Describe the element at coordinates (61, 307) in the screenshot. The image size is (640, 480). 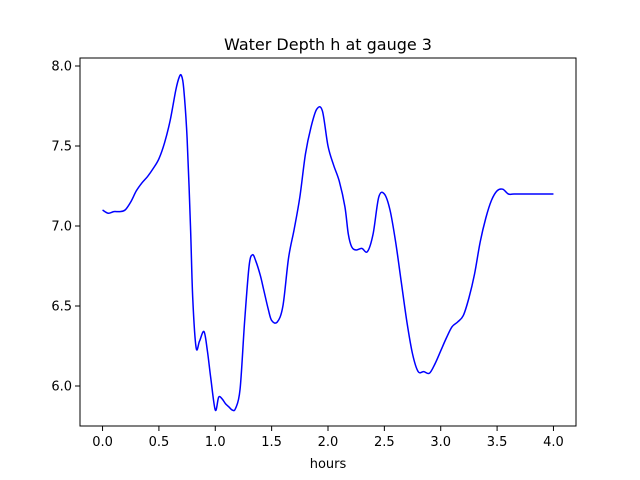
I see `y-tick-label: 6.5` at that location.